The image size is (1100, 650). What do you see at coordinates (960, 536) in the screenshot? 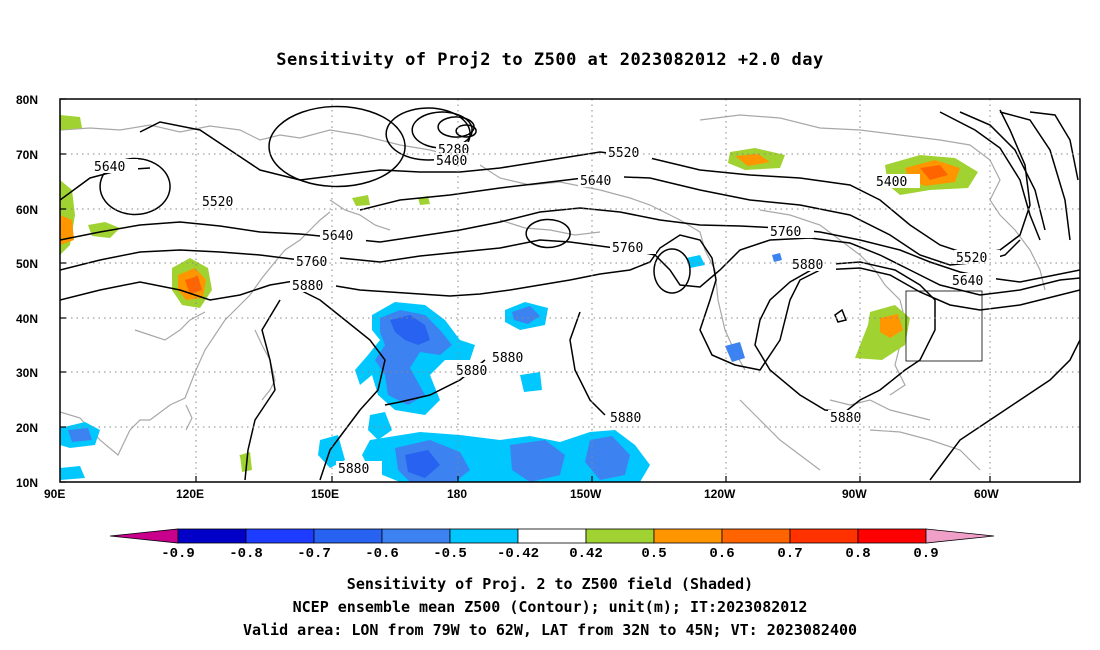
I see `colorbar-right-arrow` at bounding box center [960, 536].